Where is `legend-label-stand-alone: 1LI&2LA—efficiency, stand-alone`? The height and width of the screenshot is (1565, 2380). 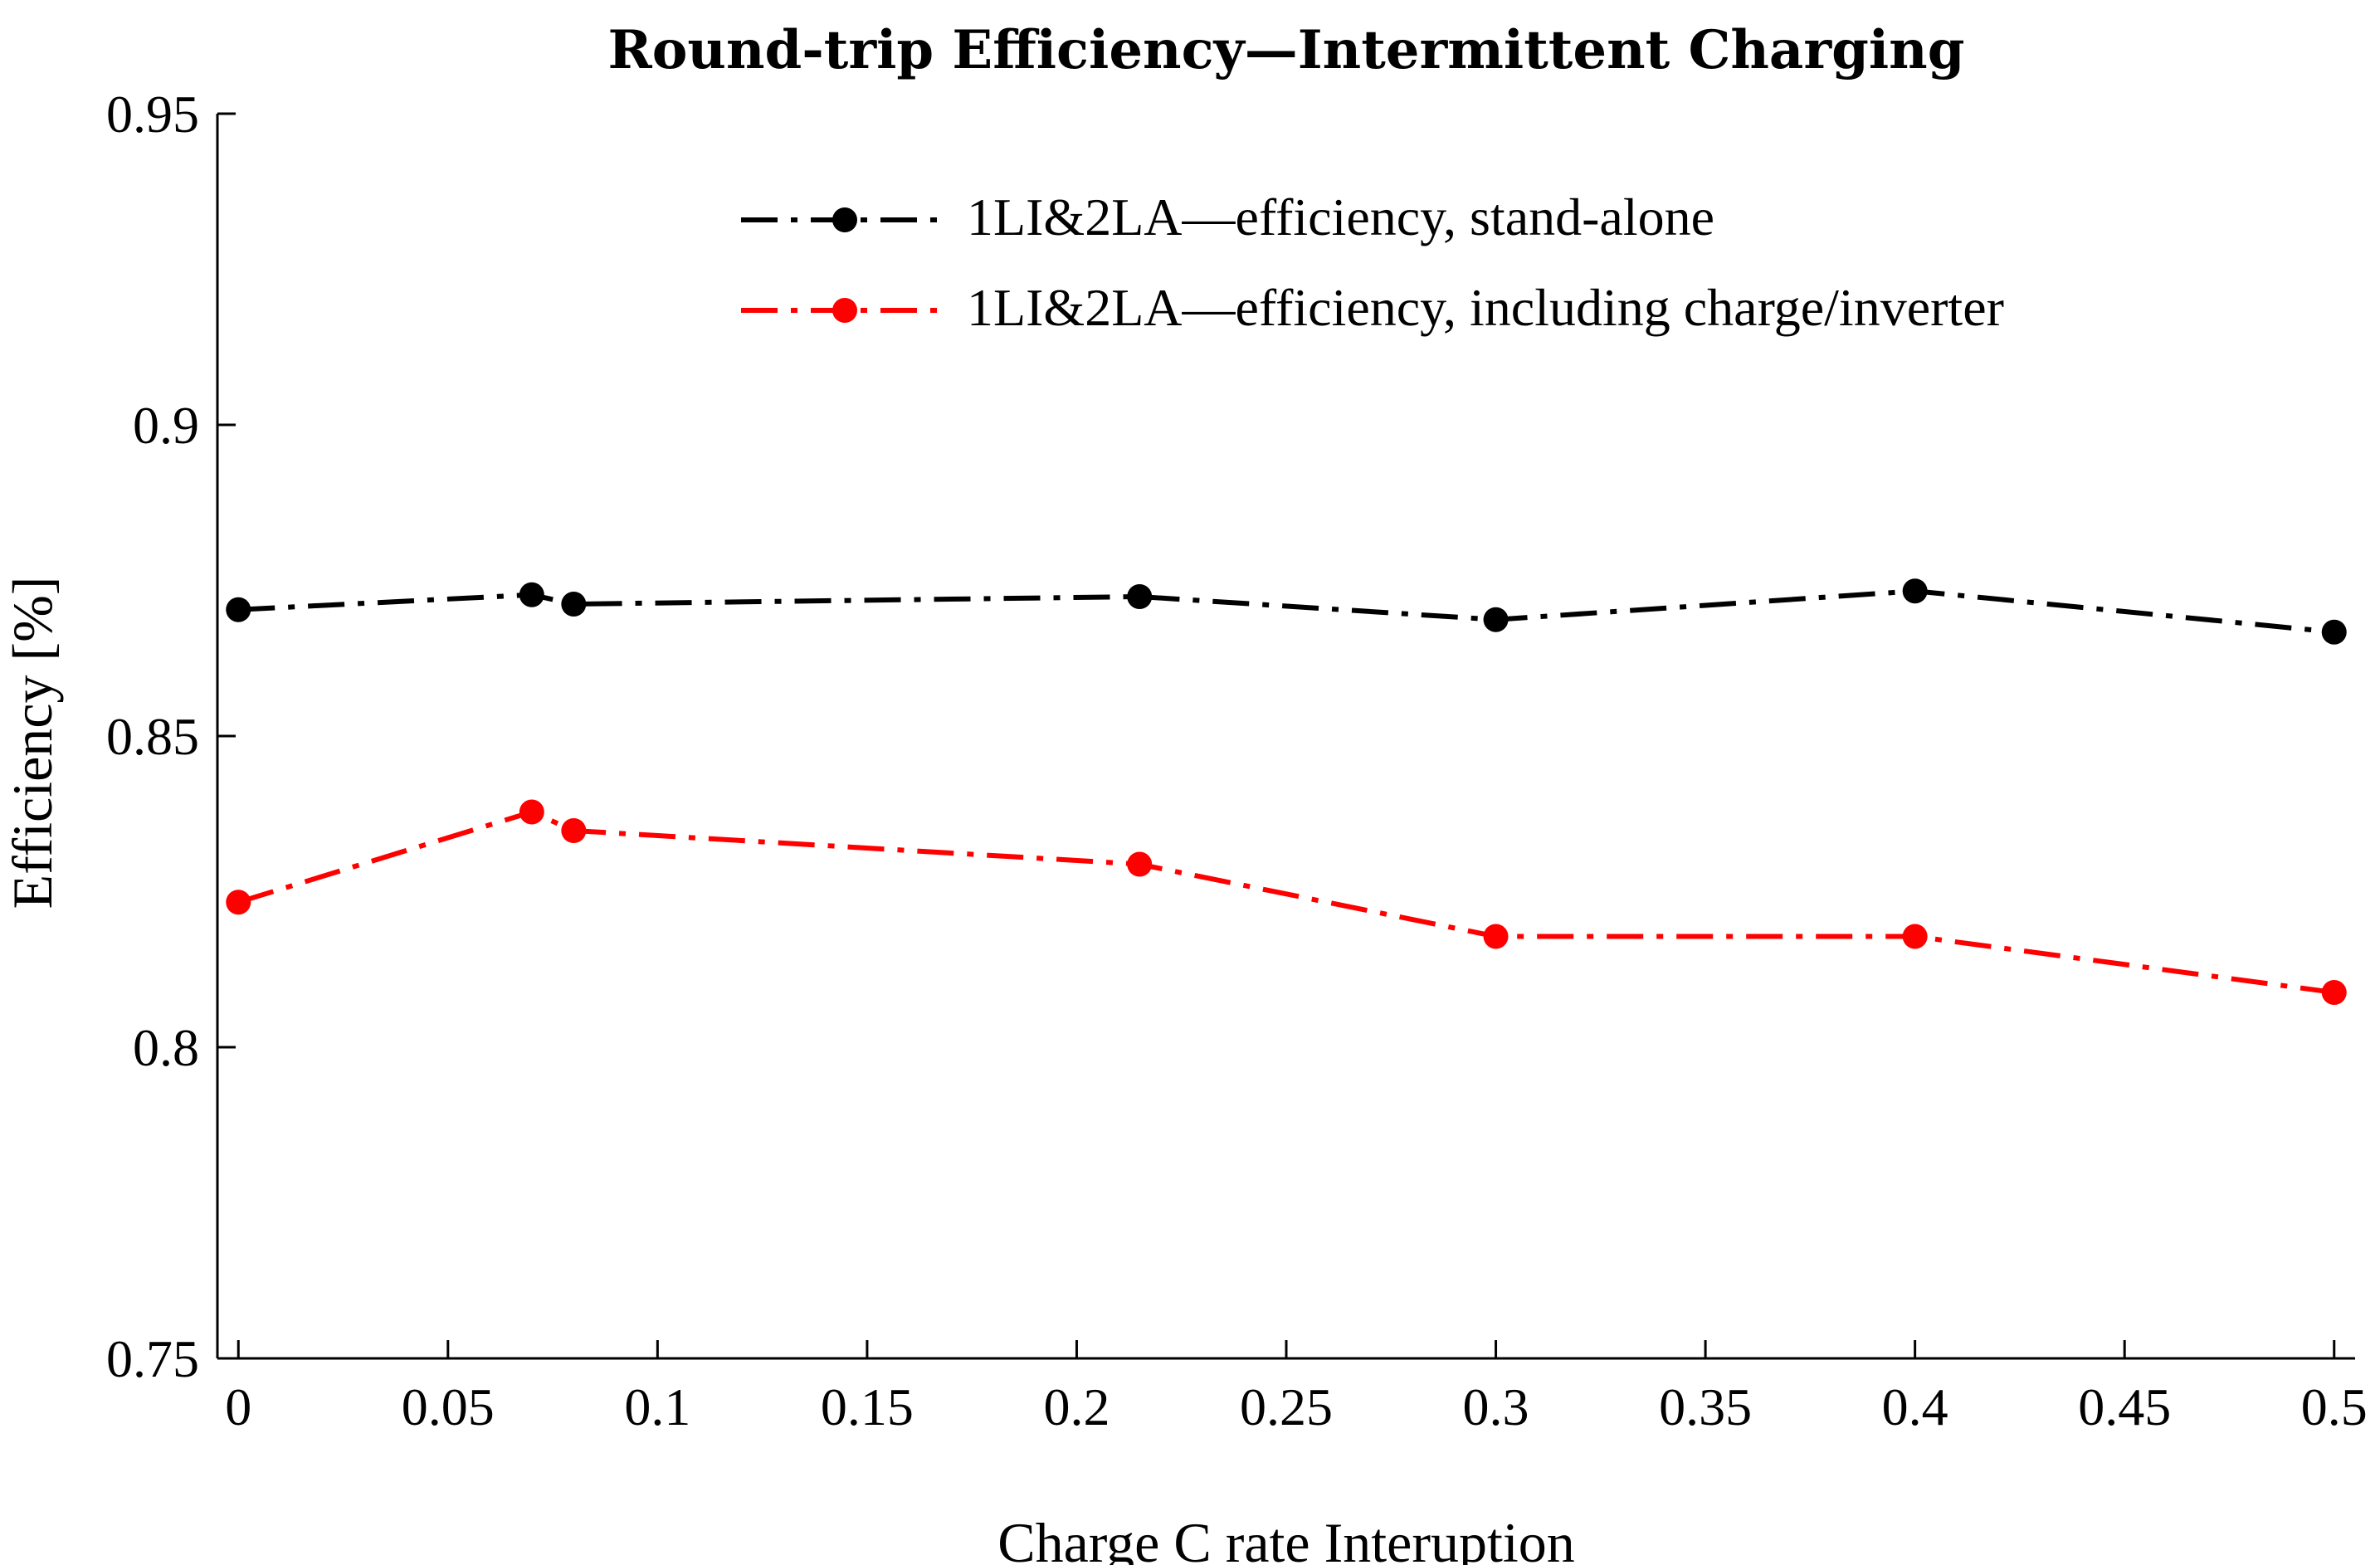 legend-label-stand-alone: 1LI&2LA—efficiency, stand-alone is located at coordinates (1340, 217).